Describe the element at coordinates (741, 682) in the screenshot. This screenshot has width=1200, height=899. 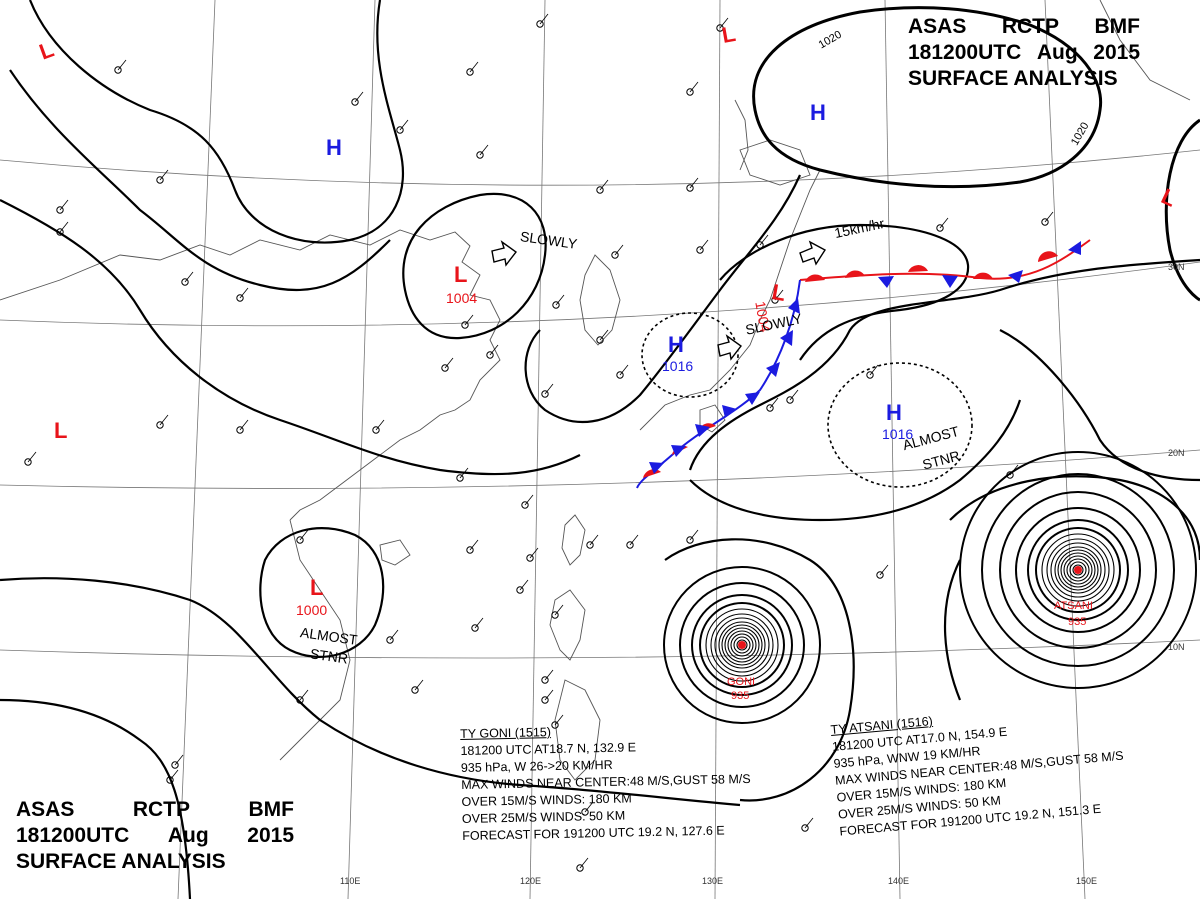
I see `typhoon-name: GONI` at that location.